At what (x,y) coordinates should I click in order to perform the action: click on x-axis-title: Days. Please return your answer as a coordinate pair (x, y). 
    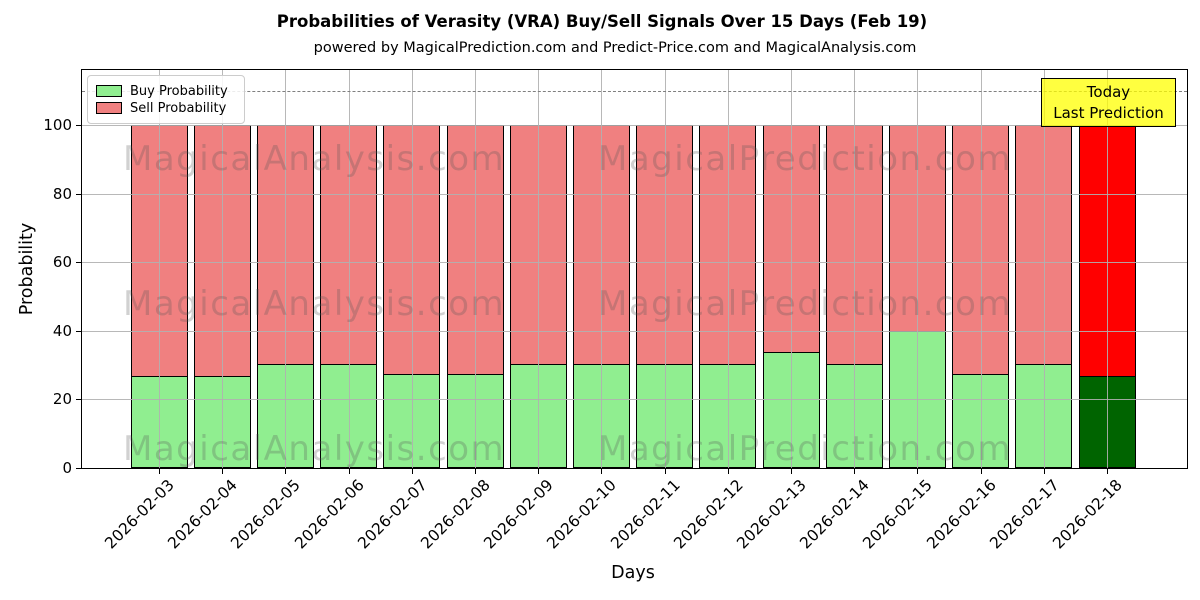
    Looking at the image, I should click on (633, 573).